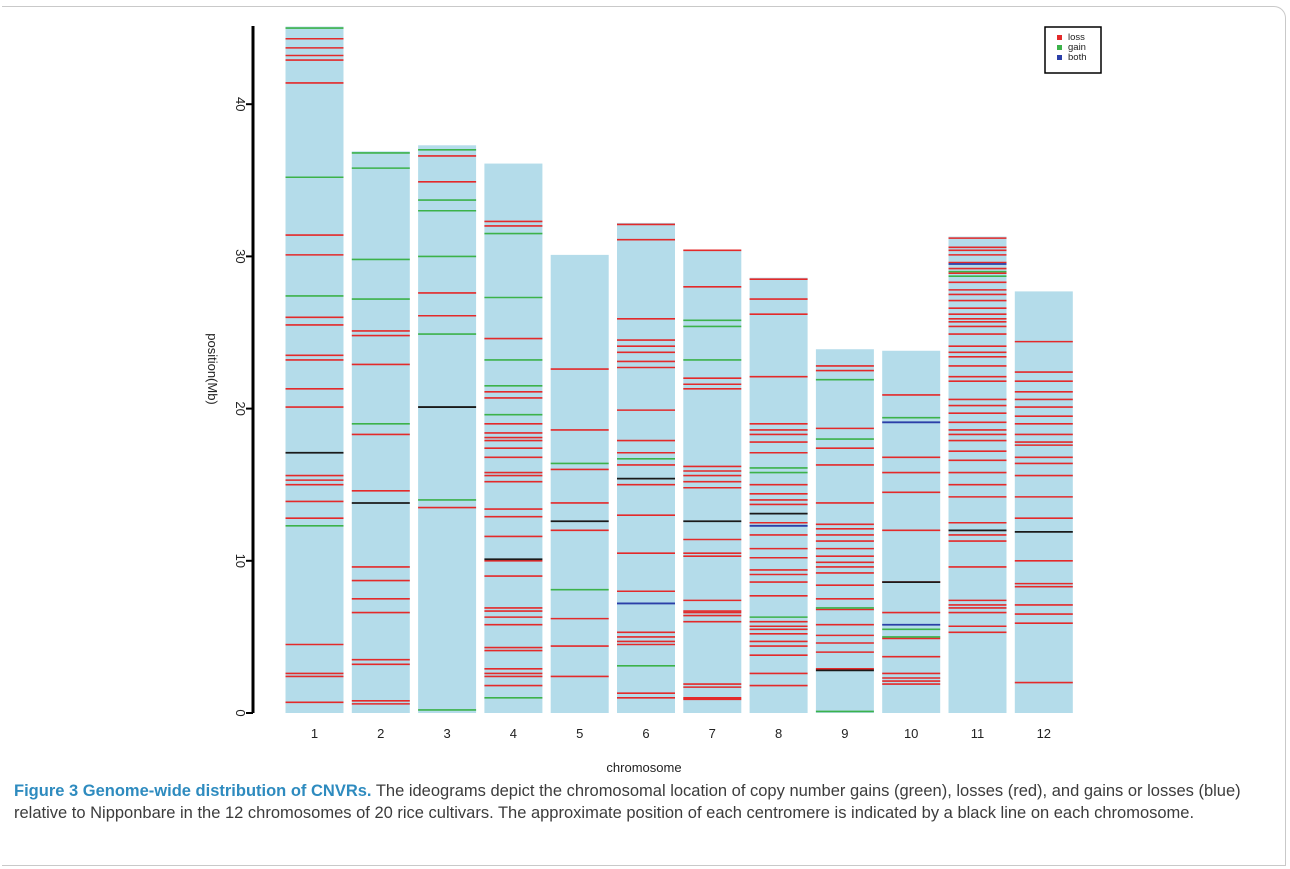 Image resolution: width=1290 pixels, height=869 pixels. I want to click on legend-label-both: both, so click(1077, 57).